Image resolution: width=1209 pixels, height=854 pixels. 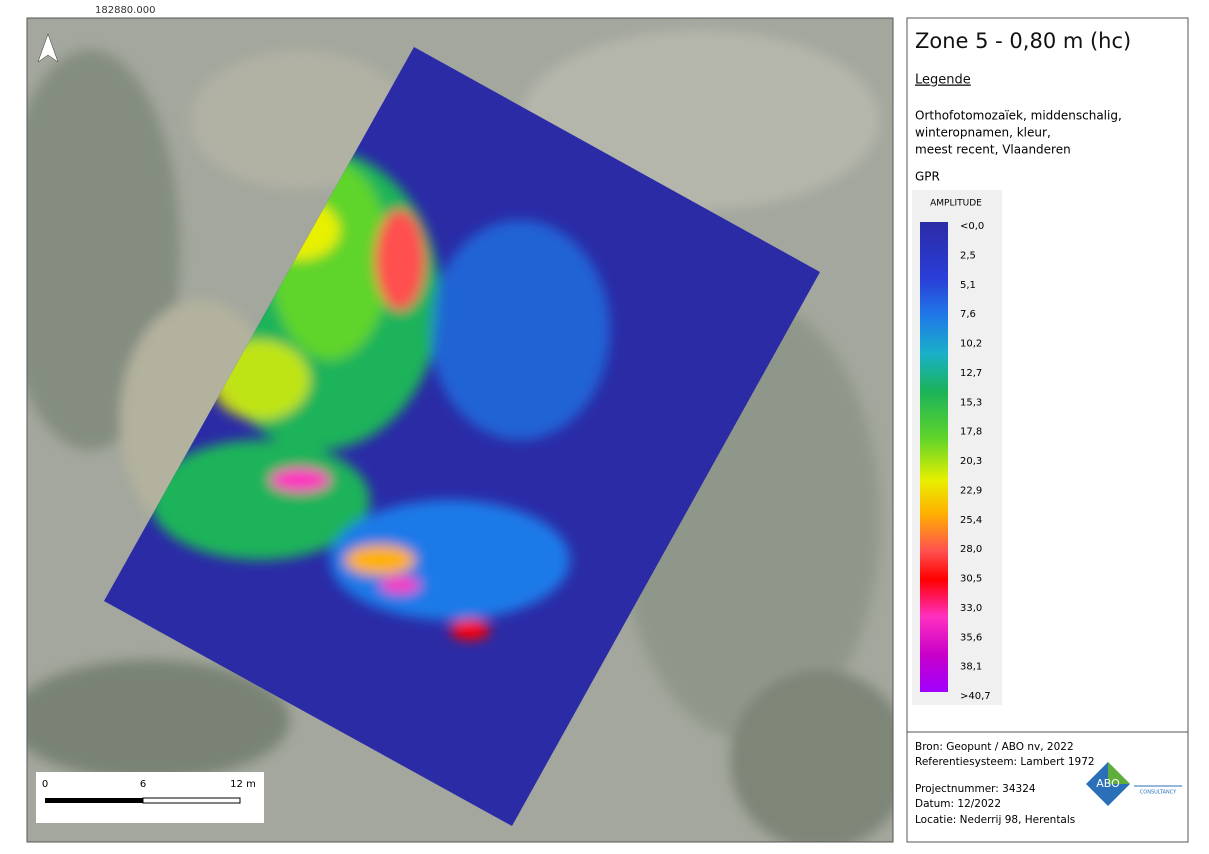 What do you see at coordinates (48, 48) in the screenshot?
I see `north-arrow` at bounding box center [48, 48].